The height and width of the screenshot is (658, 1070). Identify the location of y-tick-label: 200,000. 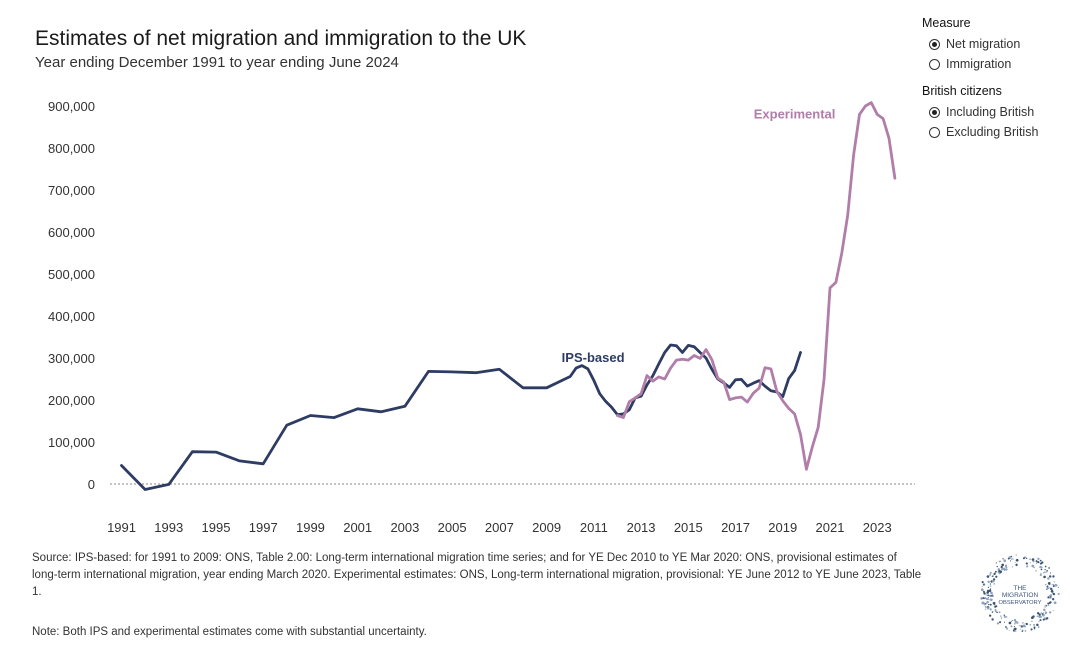
(71, 400).